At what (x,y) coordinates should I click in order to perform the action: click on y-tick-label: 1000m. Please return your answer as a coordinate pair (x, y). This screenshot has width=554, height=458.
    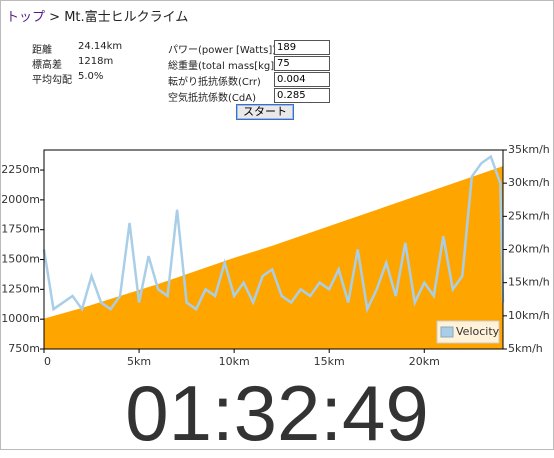
    Looking at the image, I should click on (20, 318).